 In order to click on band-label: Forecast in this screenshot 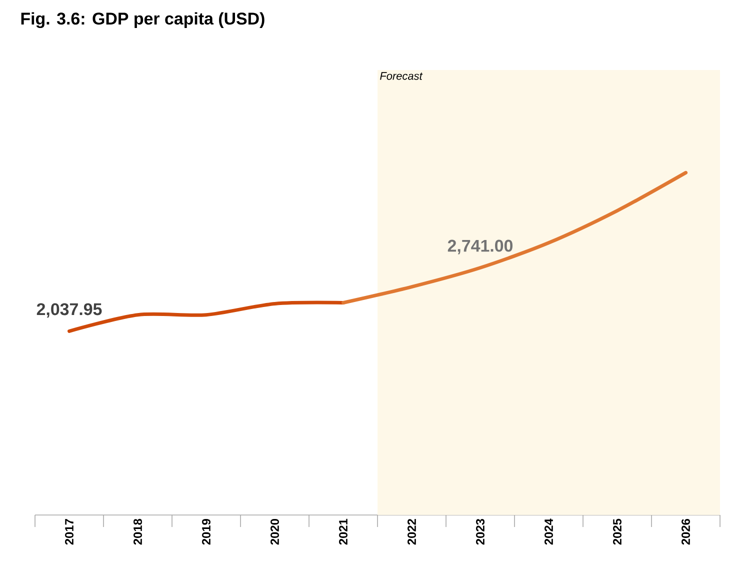, I will do `click(401, 76)`.